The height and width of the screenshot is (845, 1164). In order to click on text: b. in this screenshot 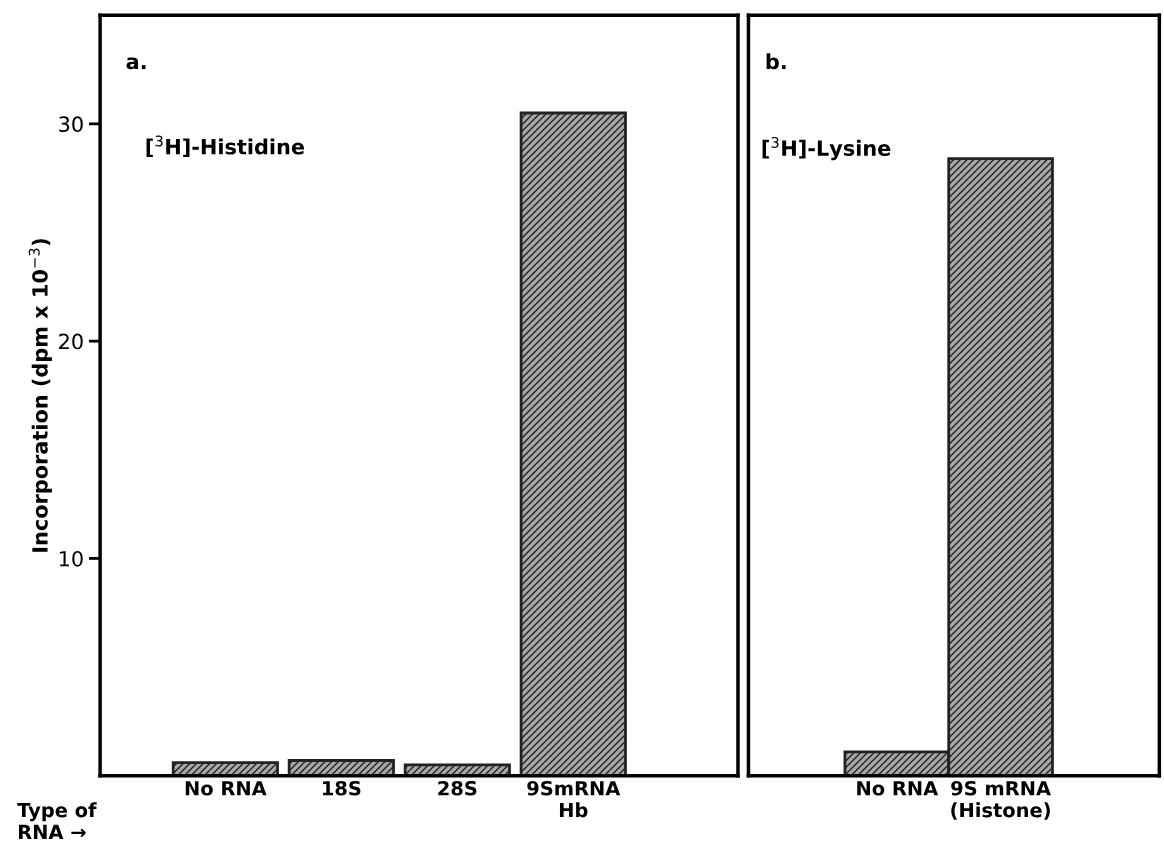, I will do `click(776, 61)`.